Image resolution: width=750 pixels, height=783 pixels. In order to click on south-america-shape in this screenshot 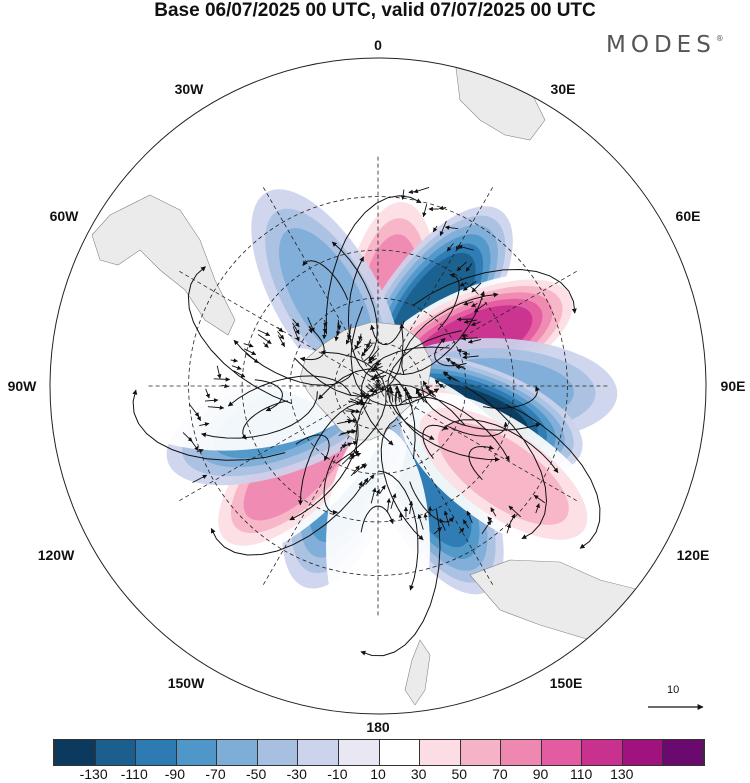, I will do `click(163, 265)`.